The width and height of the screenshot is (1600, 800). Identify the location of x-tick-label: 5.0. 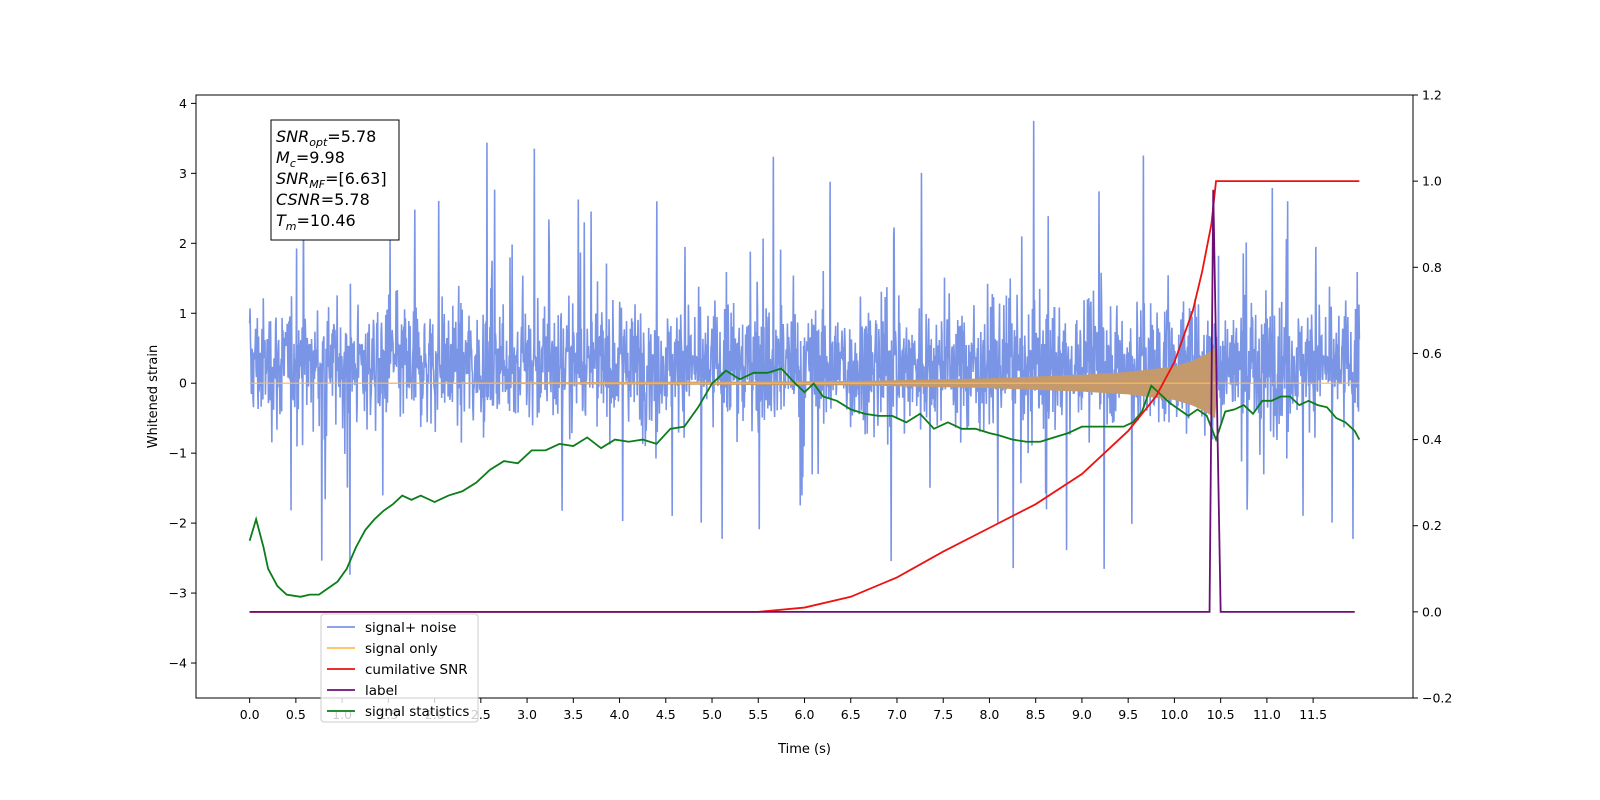
(712, 714).